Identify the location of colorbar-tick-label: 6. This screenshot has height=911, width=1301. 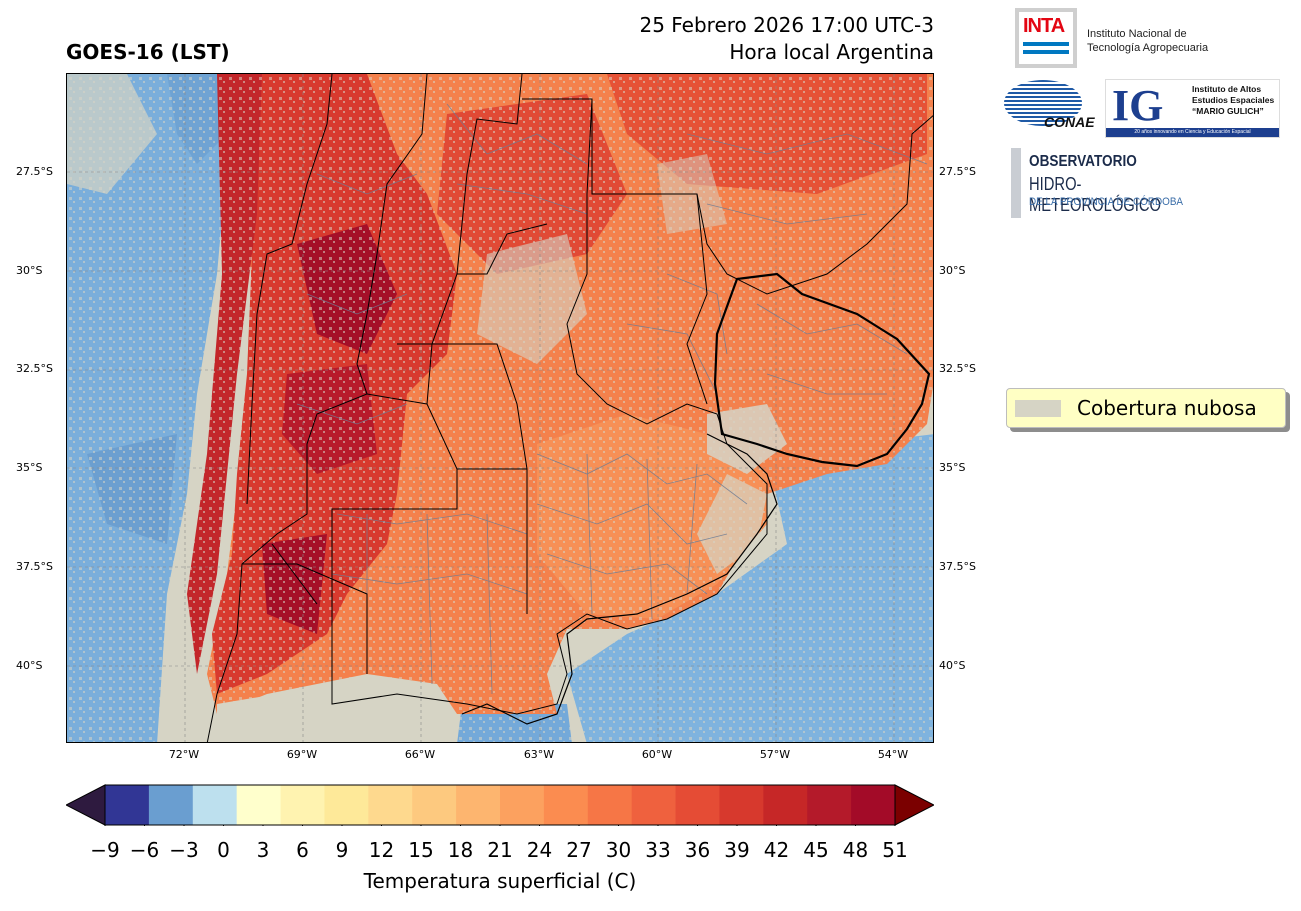
(302, 850).